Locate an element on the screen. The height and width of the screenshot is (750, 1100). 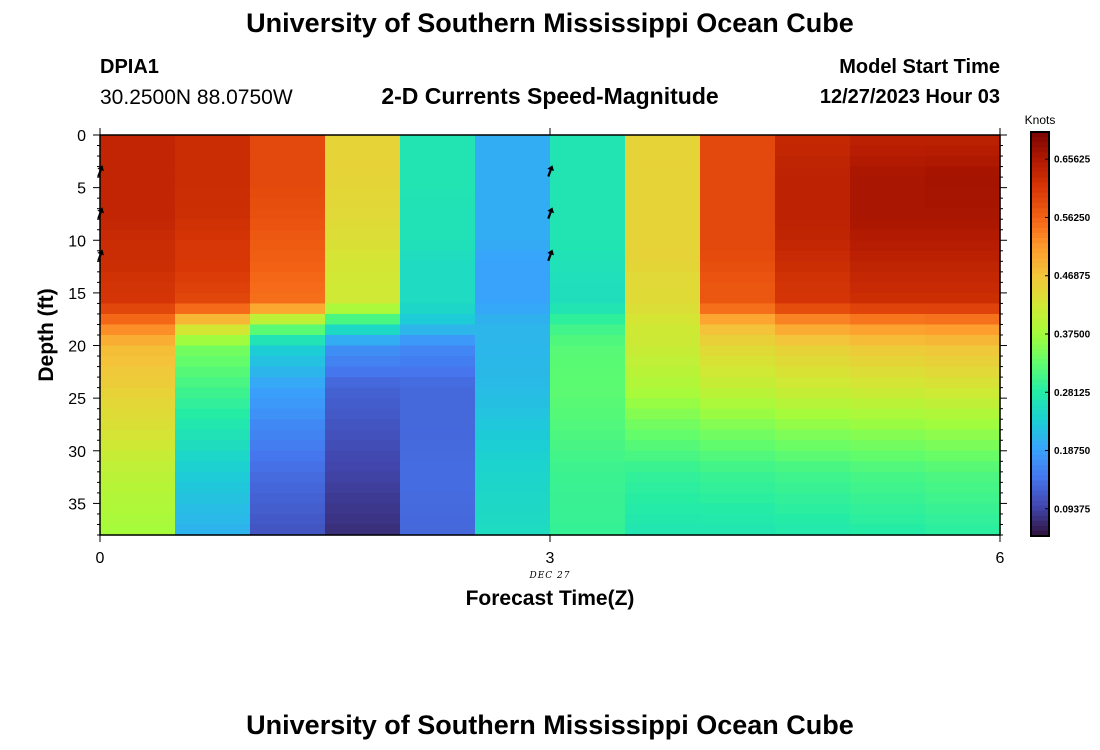
x-tick-label: 6 is located at coordinates (1000, 558).